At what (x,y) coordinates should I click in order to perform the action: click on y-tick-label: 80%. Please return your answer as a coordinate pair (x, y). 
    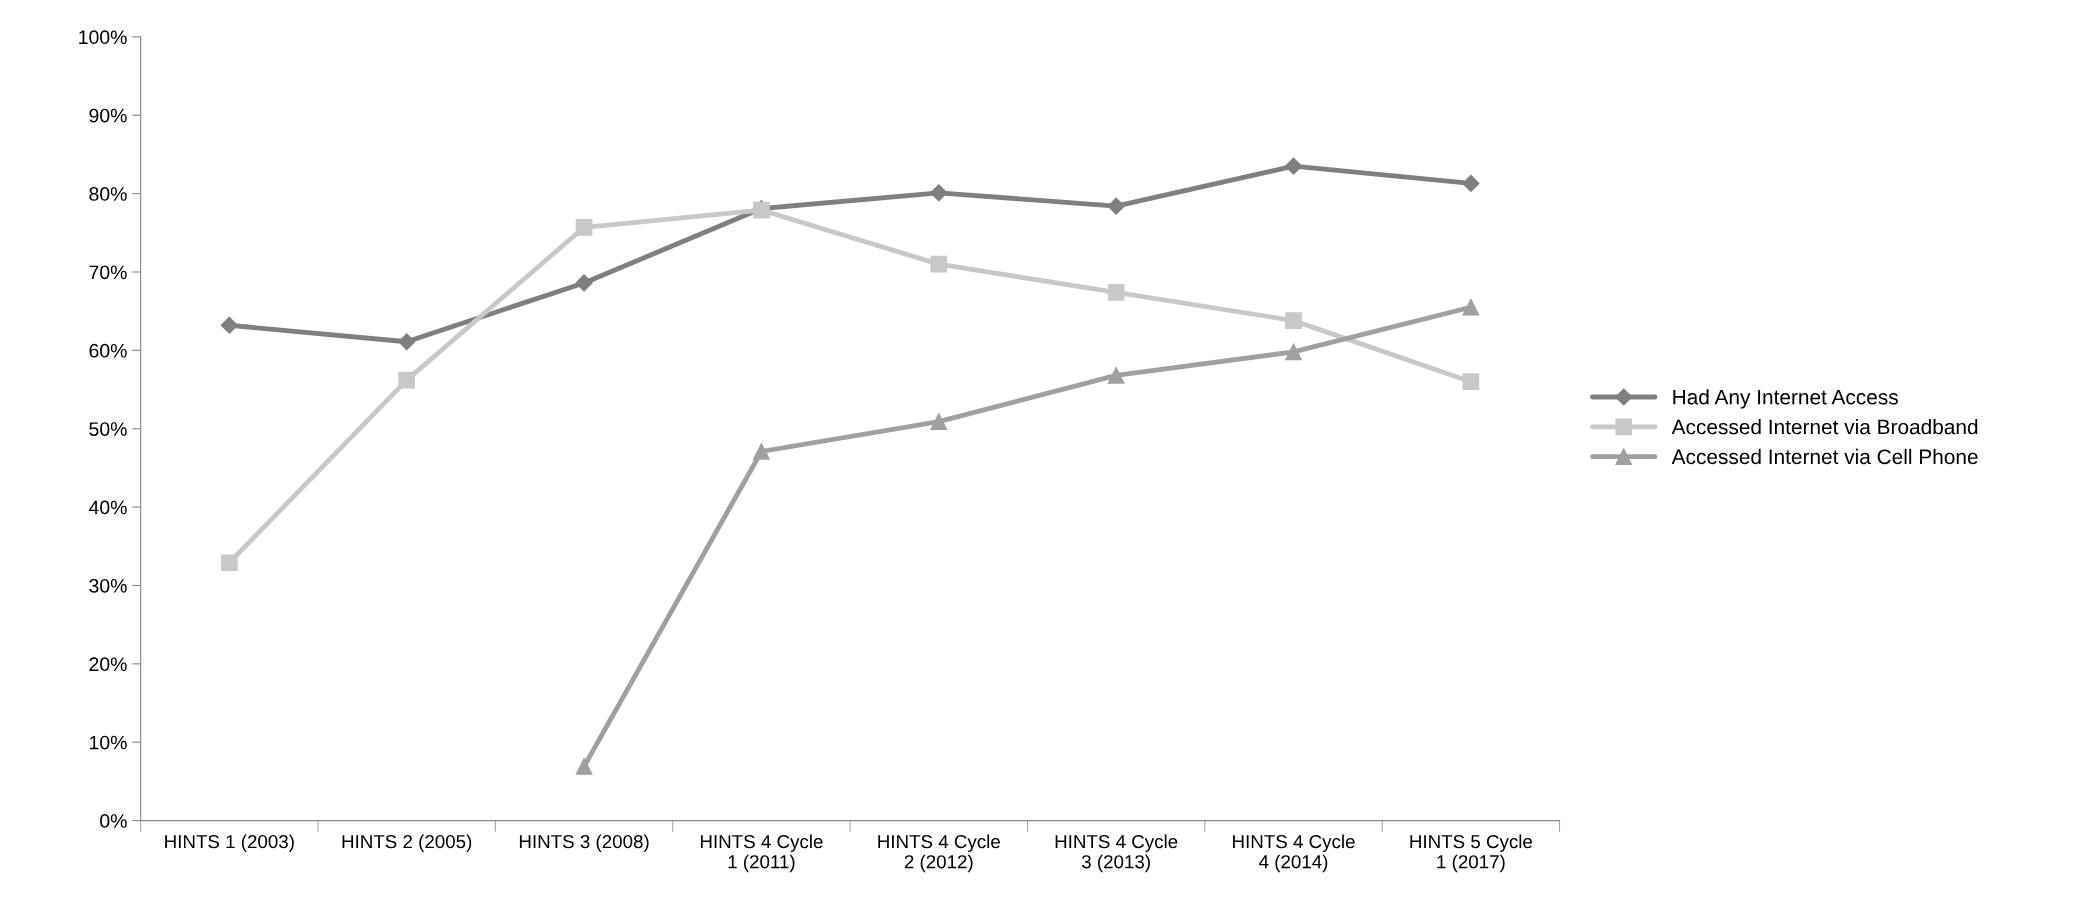
    Looking at the image, I should click on (108, 194).